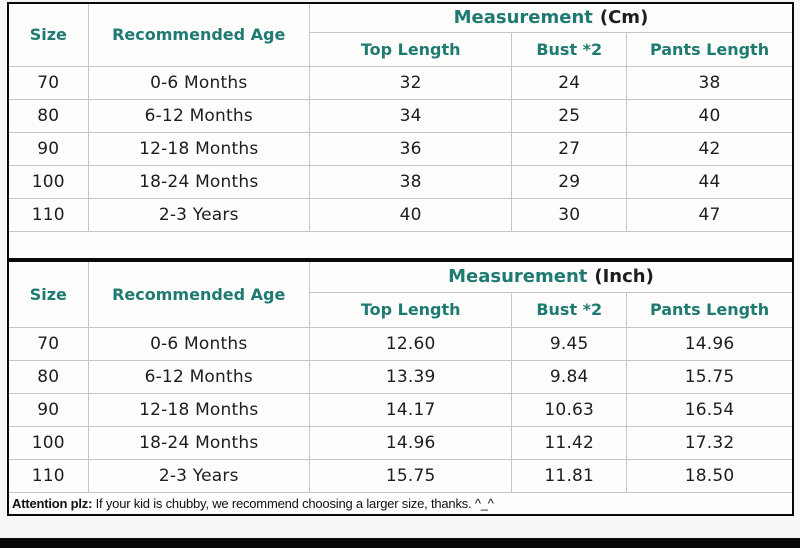 Image resolution: width=800 pixels, height=548 pixels. What do you see at coordinates (410, 475) in the screenshot?
I see `top-length-cell: 15.75` at bounding box center [410, 475].